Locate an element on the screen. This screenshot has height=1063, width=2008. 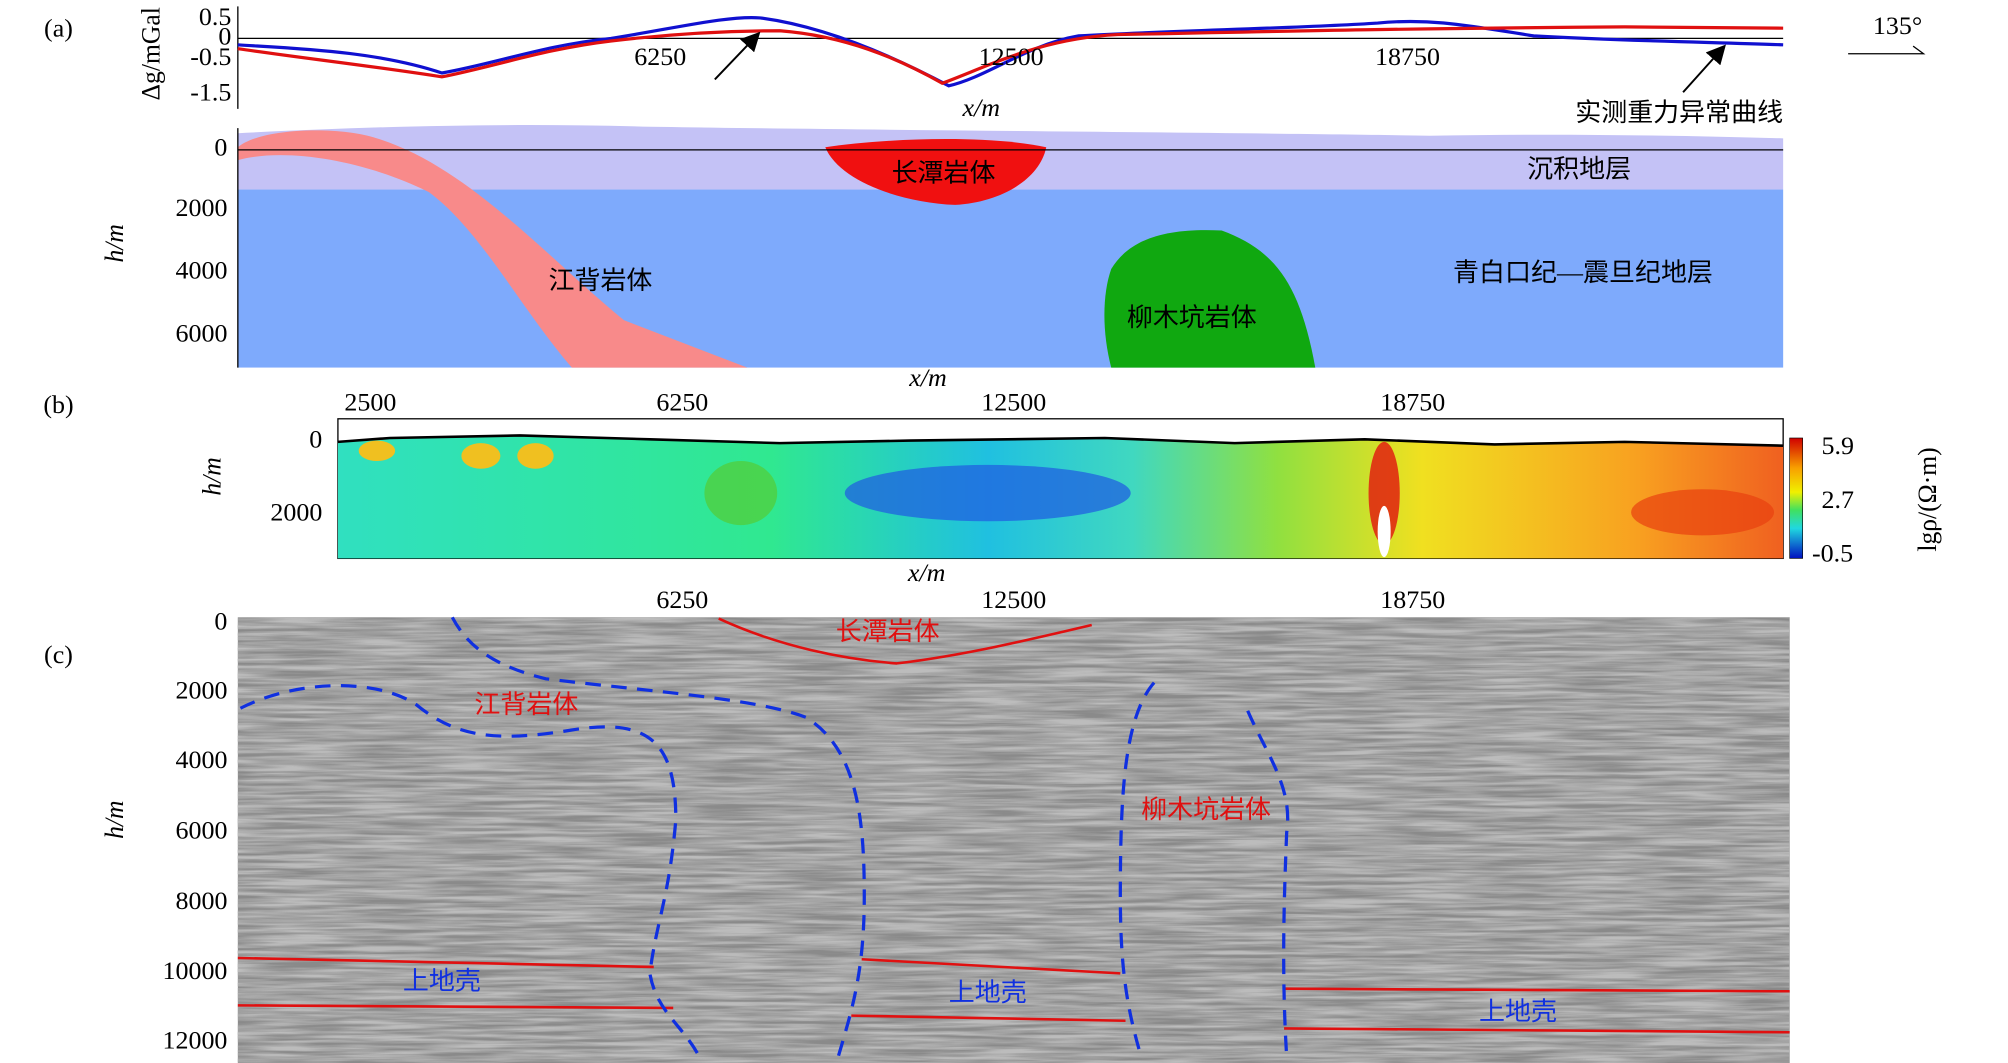
y-tick-label: 12000 is located at coordinates (194, 1040).